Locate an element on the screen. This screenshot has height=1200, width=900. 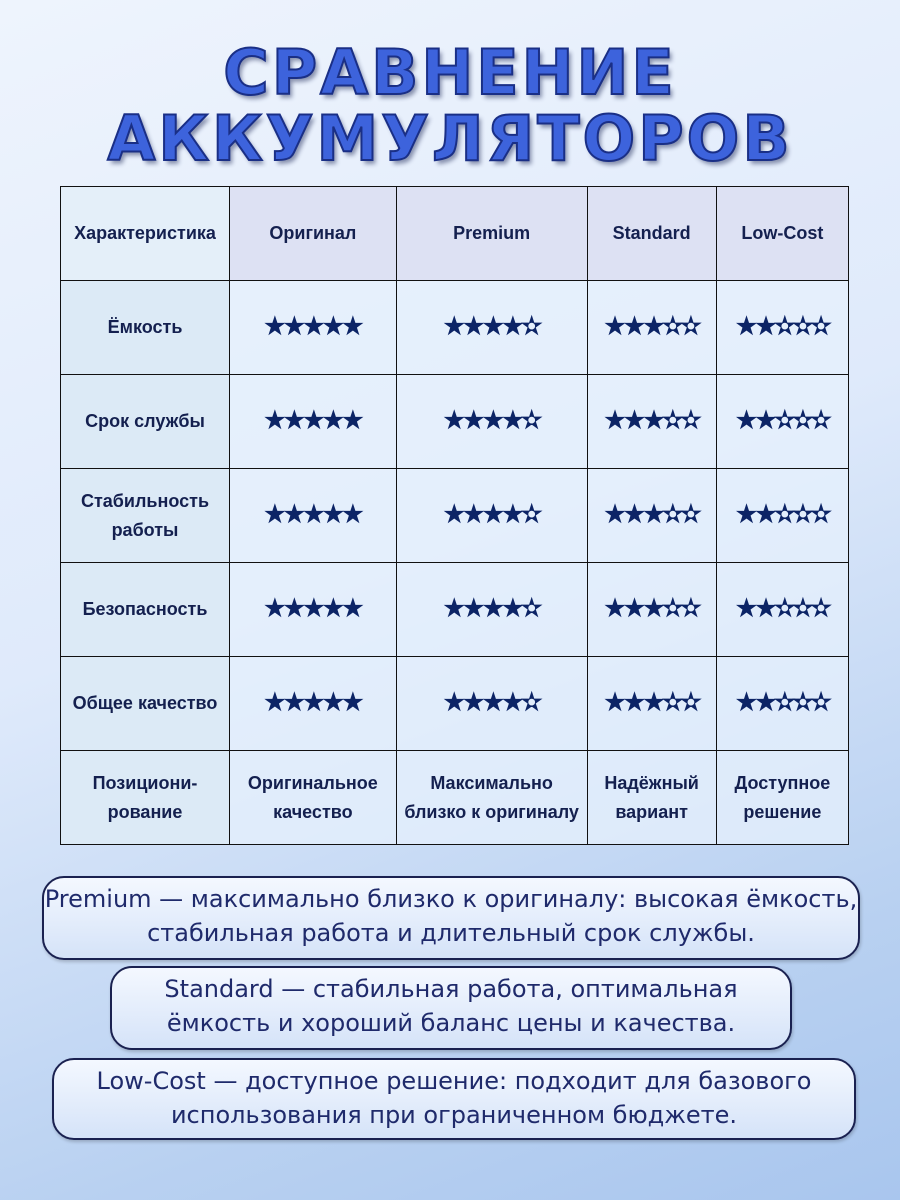
position-cell: Надёжный вариант is located at coordinates (651, 797).